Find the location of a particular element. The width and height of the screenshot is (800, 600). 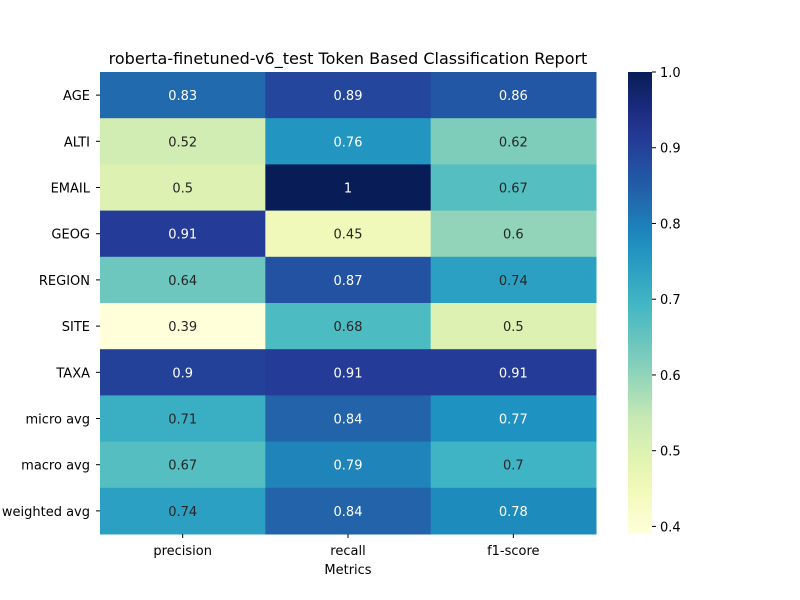

colorbar-tick-label: 0.8 is located at coordinates (670, 224).